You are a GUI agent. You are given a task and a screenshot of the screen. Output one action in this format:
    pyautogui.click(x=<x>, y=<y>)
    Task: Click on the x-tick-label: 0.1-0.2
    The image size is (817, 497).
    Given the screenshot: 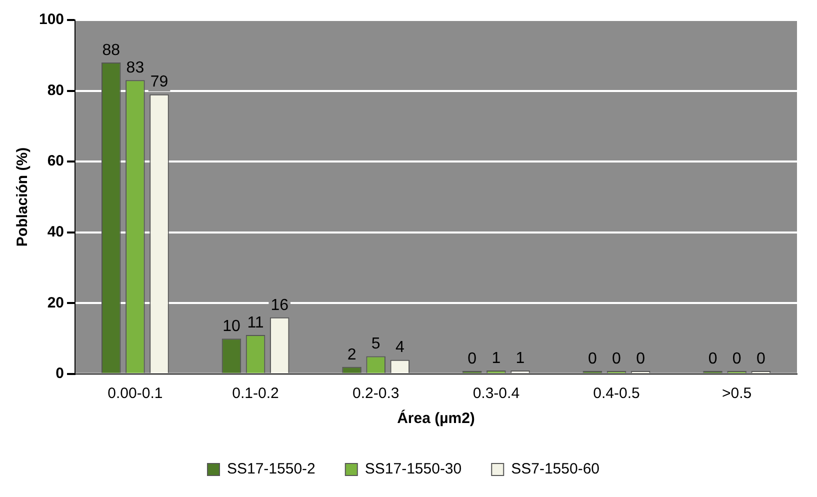 What is the action you would take?
    pyautogui.click(x=255, y=393)
    